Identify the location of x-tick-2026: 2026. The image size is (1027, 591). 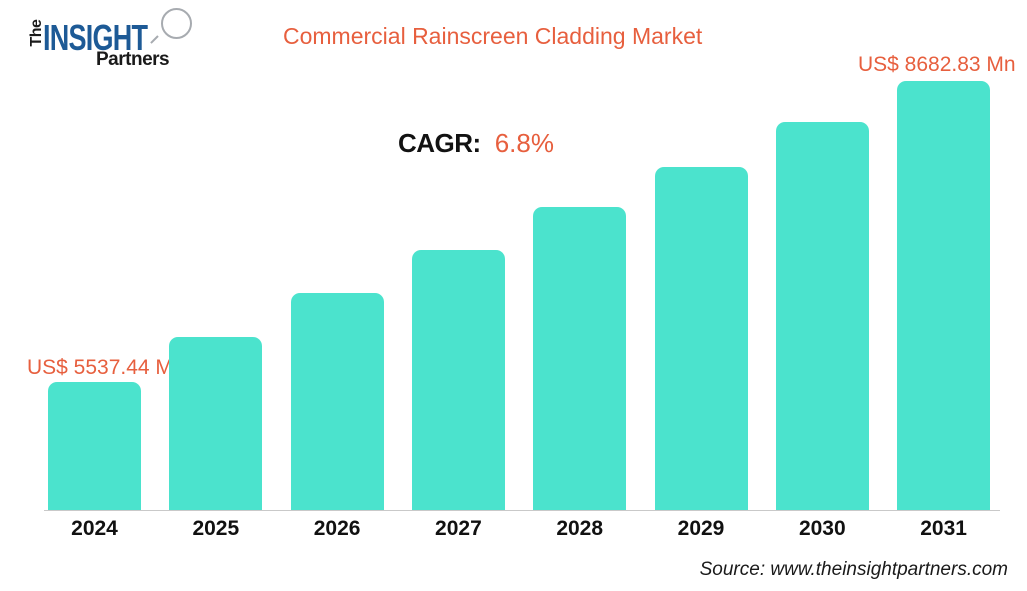
(337, 528).